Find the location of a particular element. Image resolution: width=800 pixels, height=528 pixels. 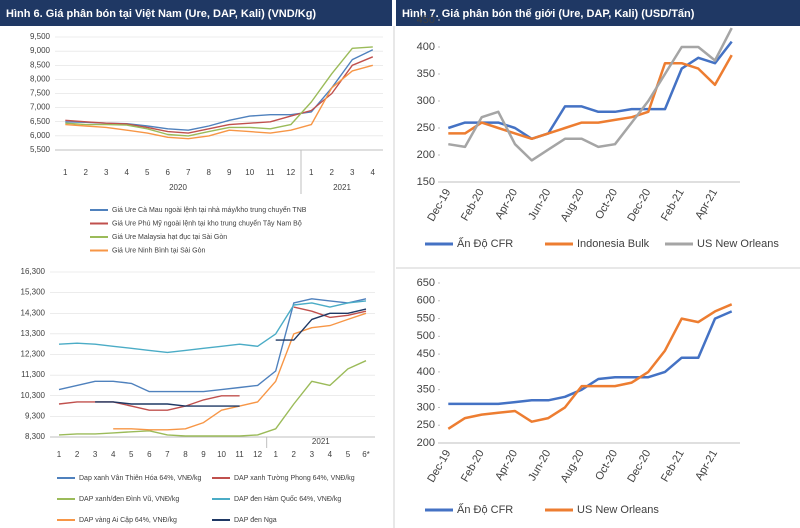

legend-label: DAP xanh/đen Đình Vũ, VNĐ/kg is located at coordinates (129, 499).